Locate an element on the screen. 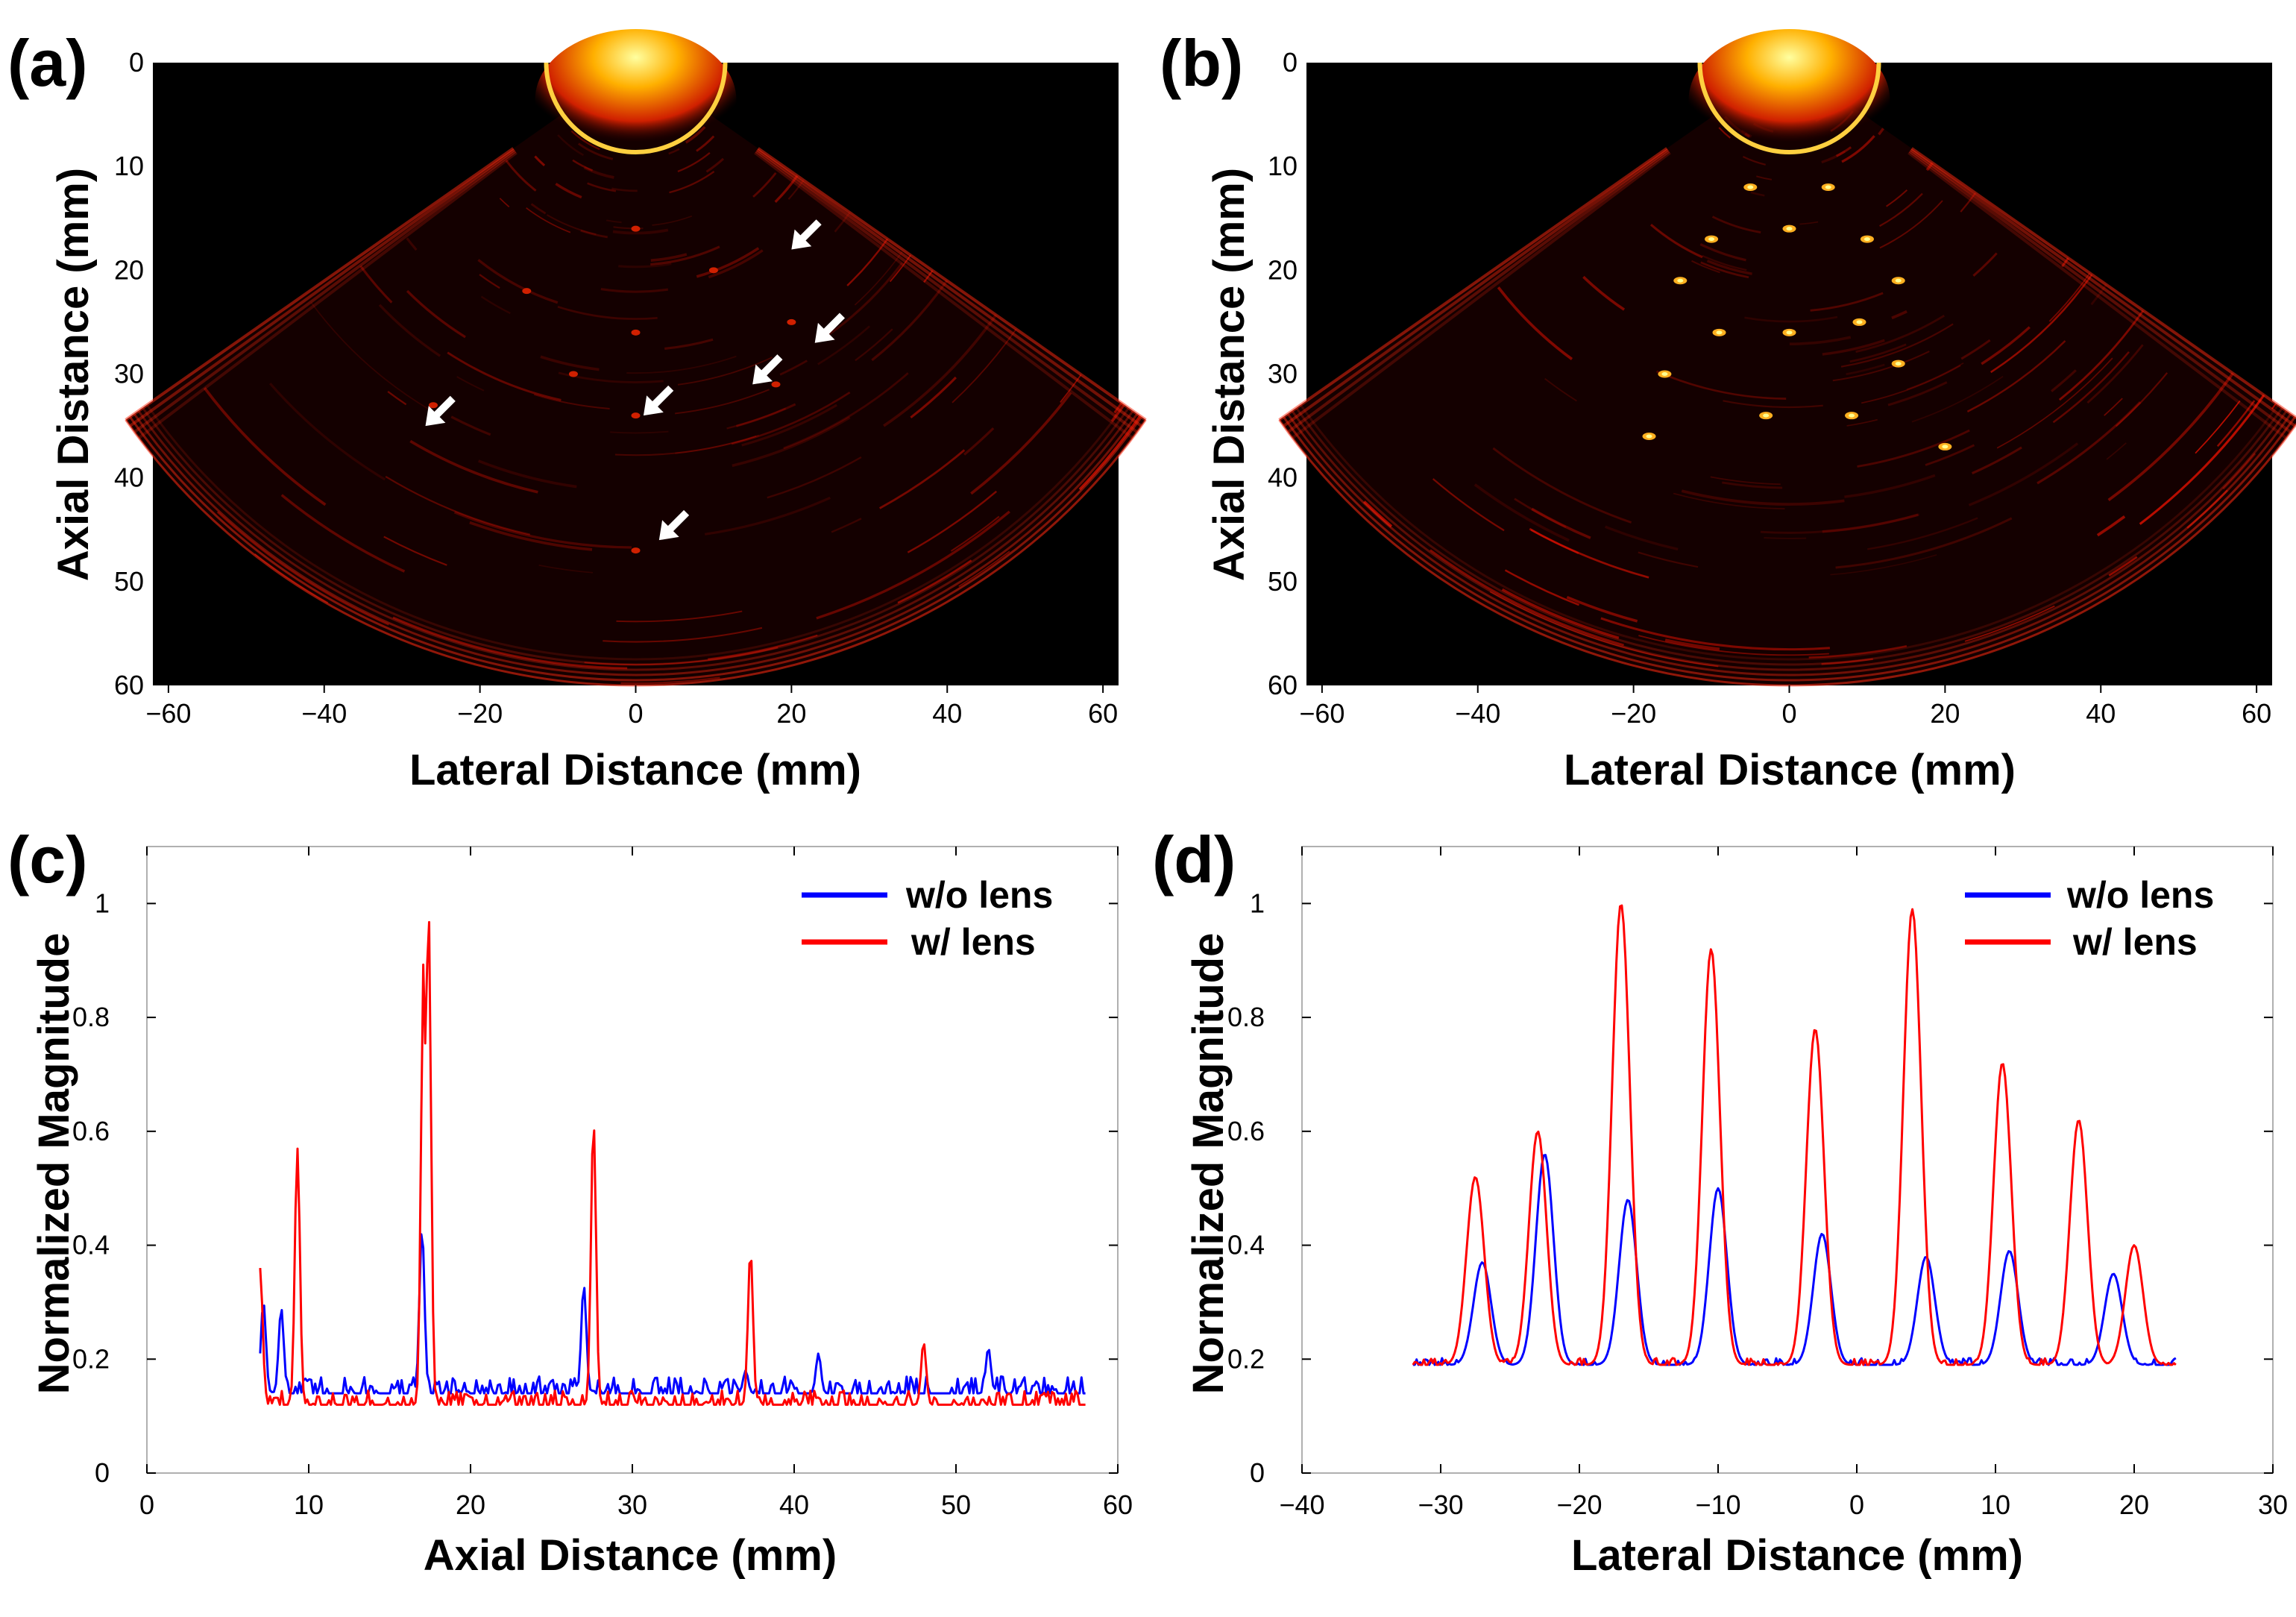 This screenshot has height=1617, width=2296. y-tick-label: 1 is located at coordinates (102, 903).